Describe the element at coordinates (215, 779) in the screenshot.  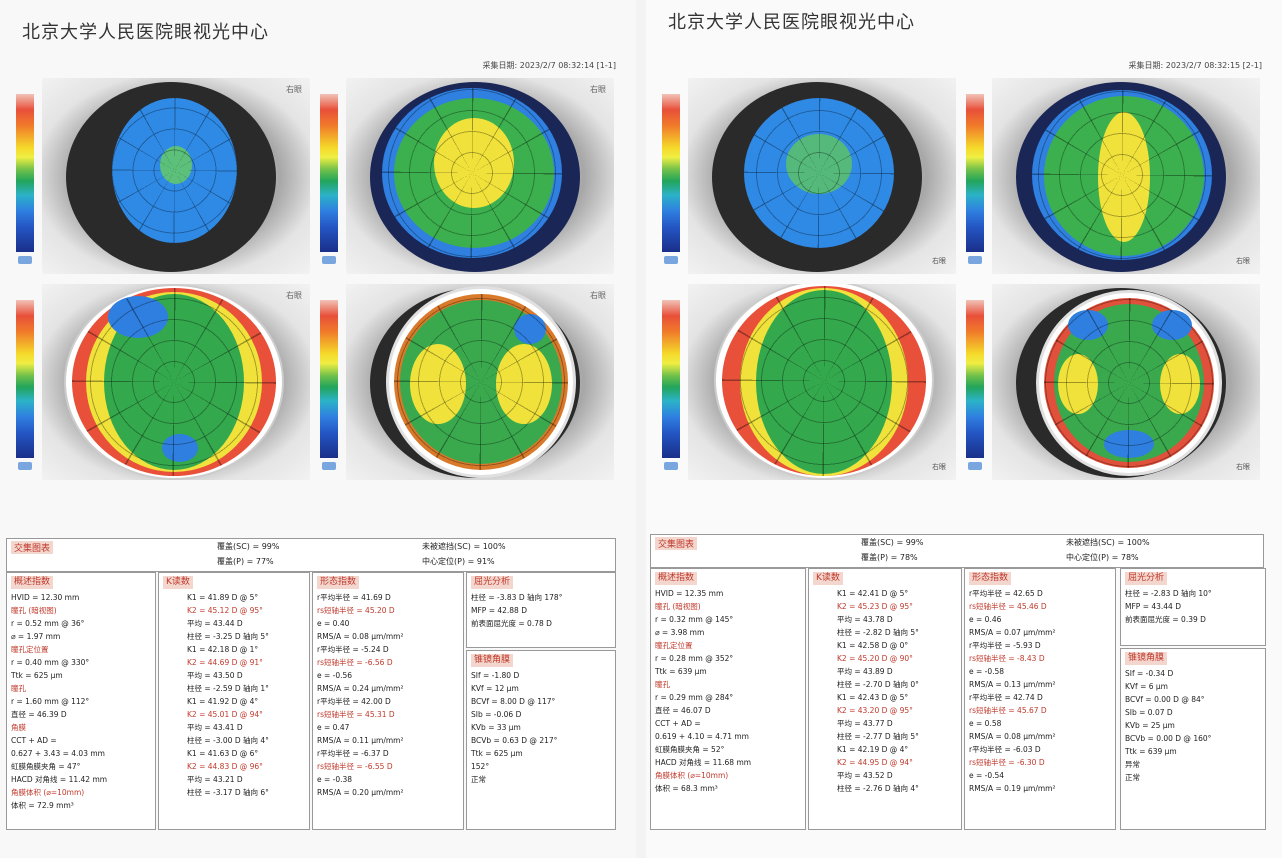
I see `data-row: 平均 = 43.21 D` at that location.